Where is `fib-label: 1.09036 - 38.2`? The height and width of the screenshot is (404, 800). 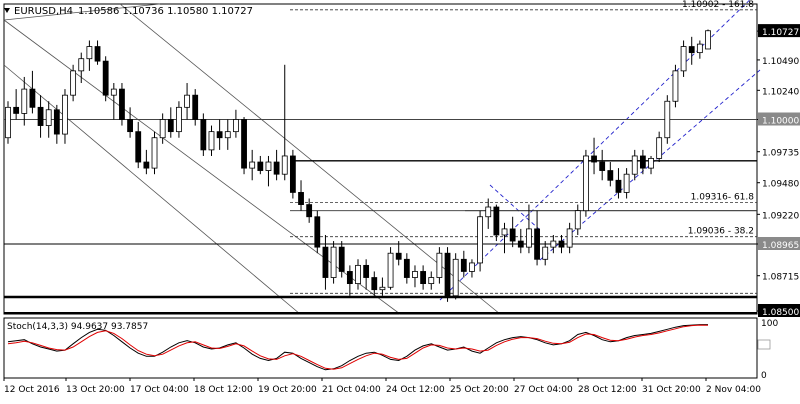 fib-label: 1.09036 - 38.2 is located at coordinates (721, 232).